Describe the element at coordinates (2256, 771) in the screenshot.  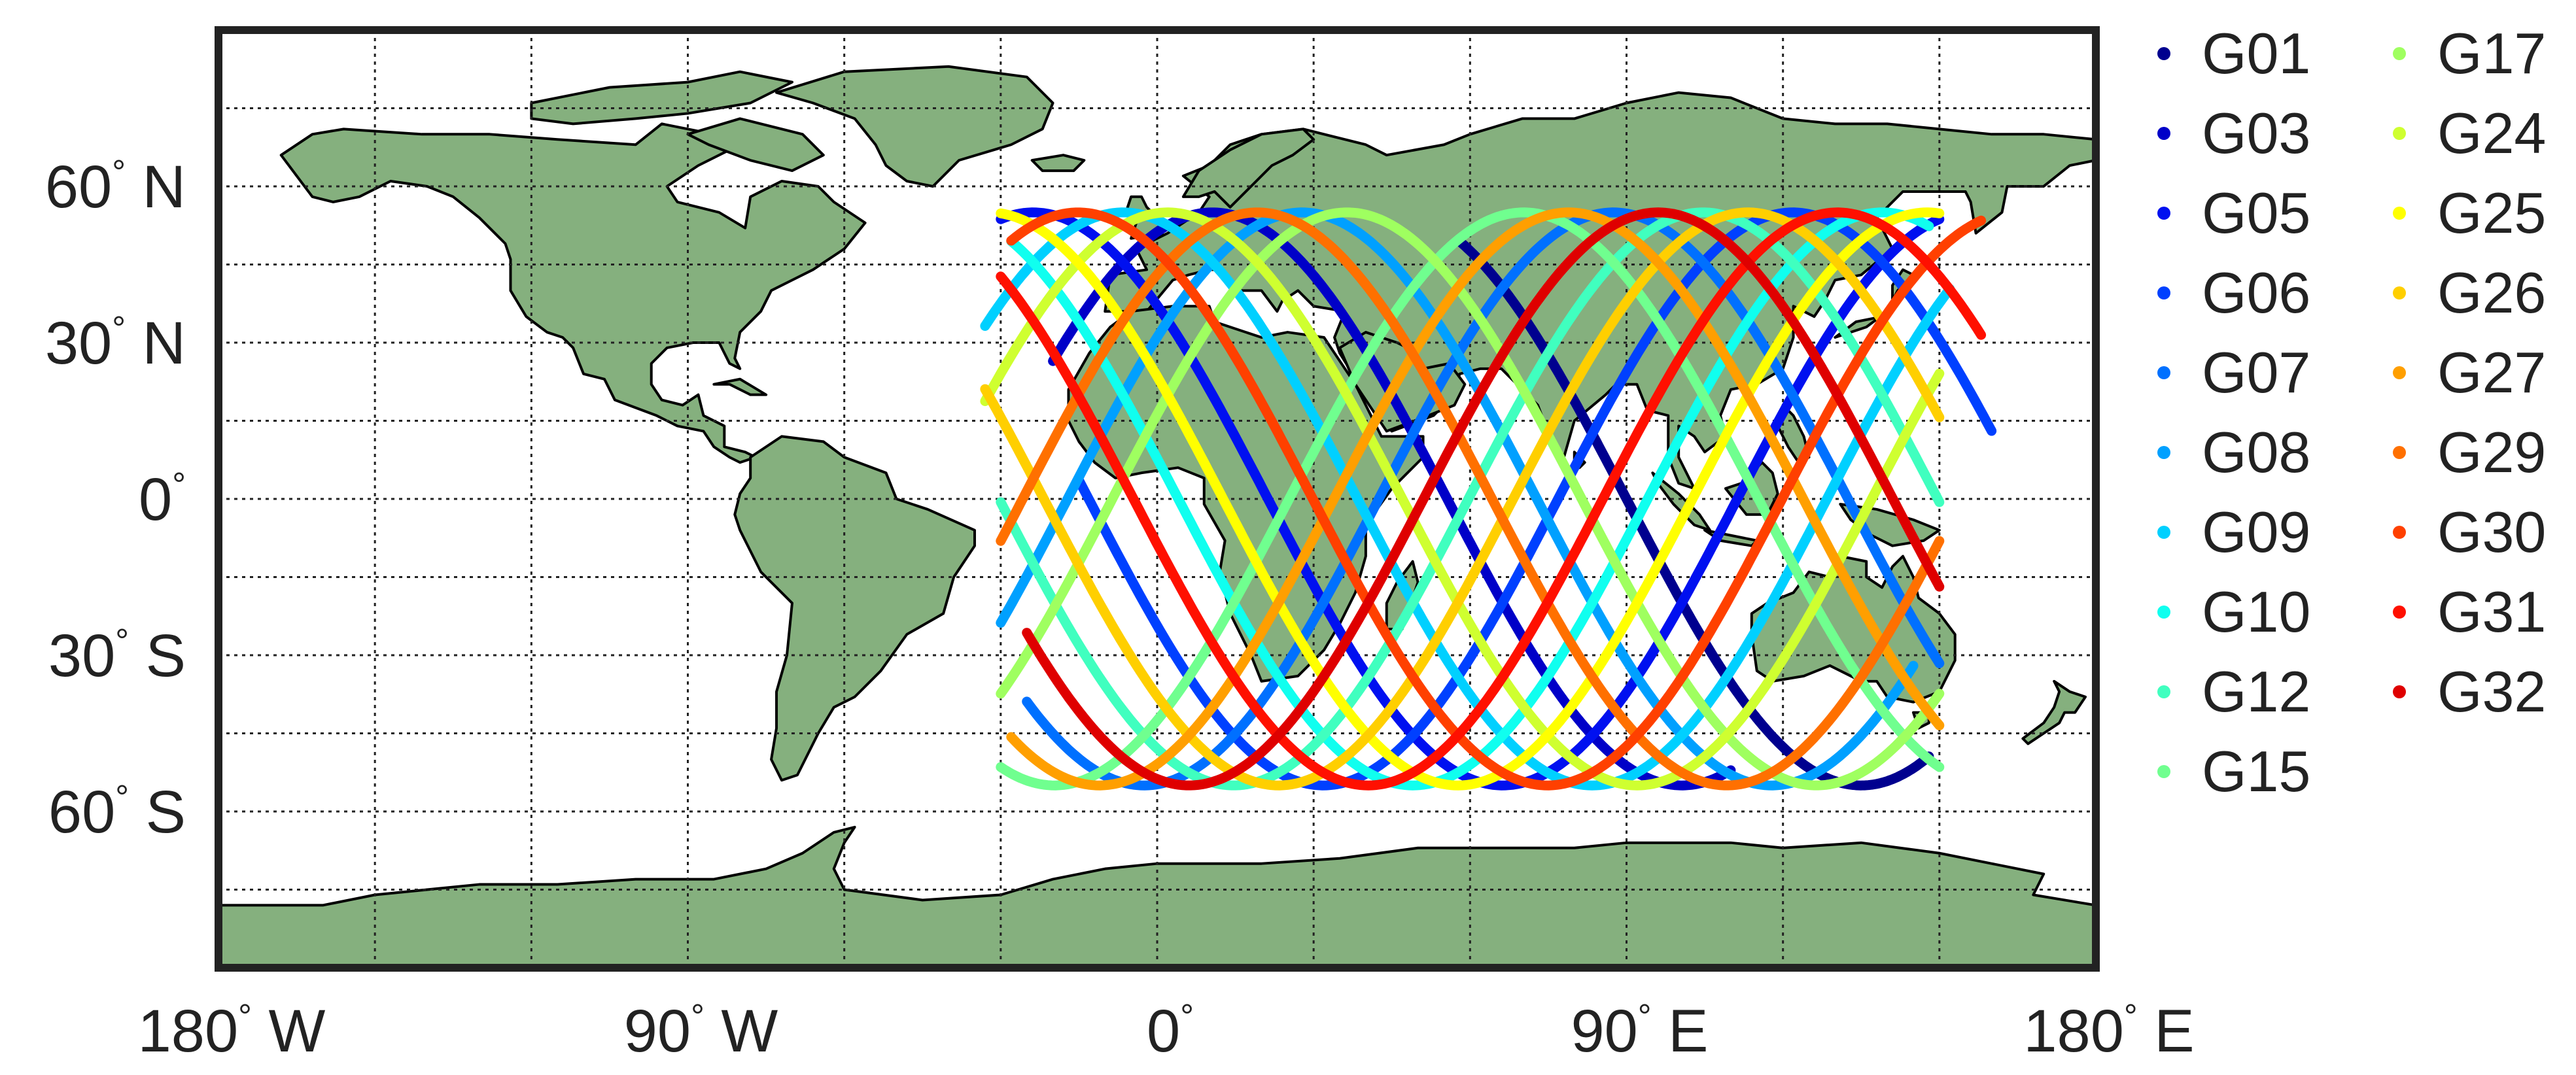
I see `legend-label: G15` at that location.